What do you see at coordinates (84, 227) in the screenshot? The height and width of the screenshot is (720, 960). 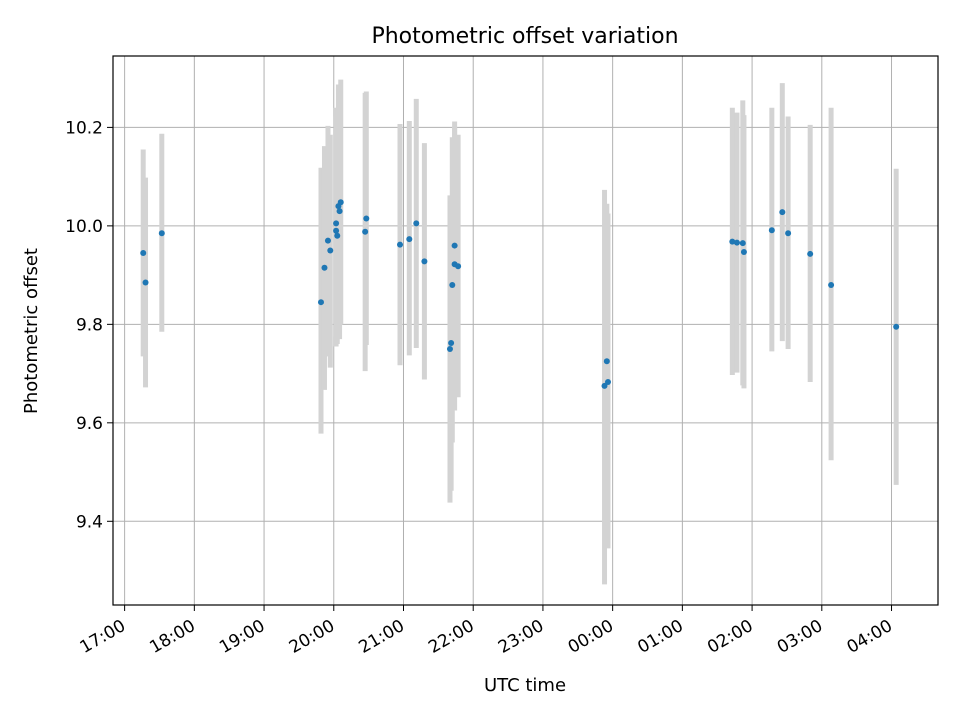 I see `y-tick-label: 10.0` at bounding box center [84, 227].